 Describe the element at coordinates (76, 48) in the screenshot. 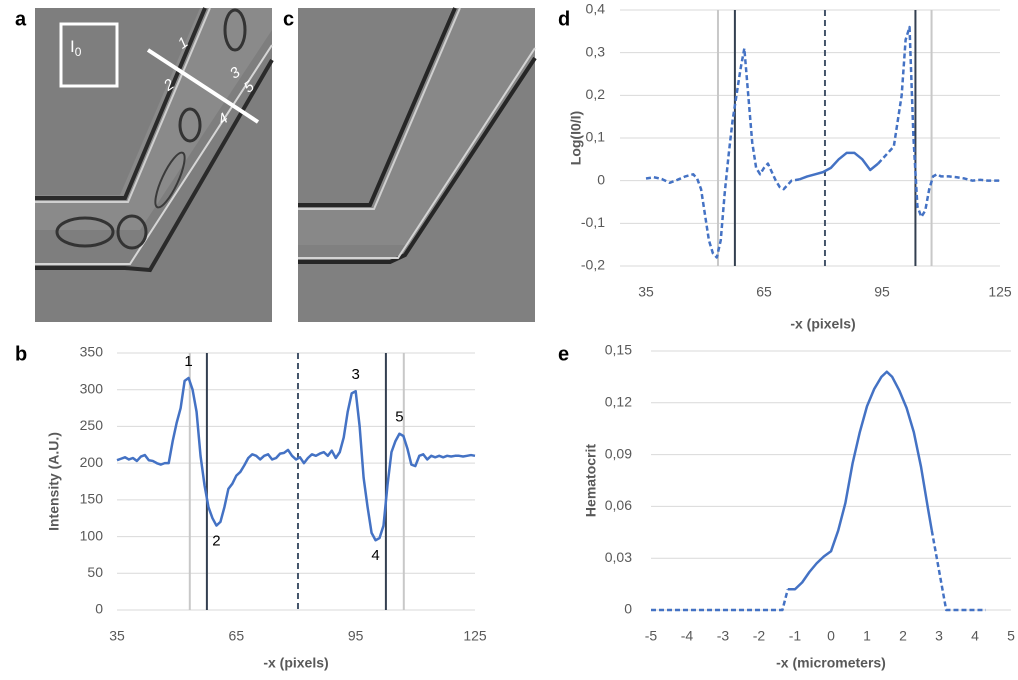

I see `reference-label: I0` at that location.